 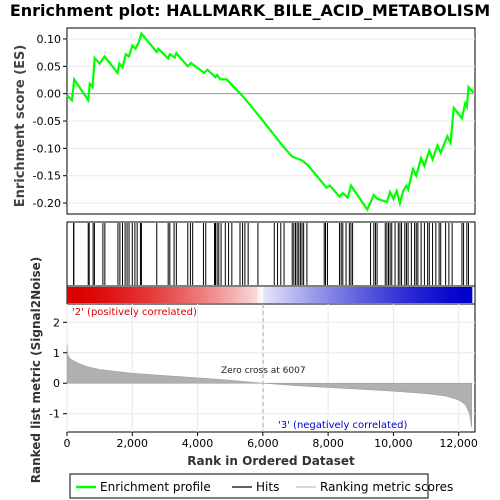 What do you see at coordinates (386, 487) in the screenshot?
I see `legend-label-ranking: Ranking metric scores` at bounding box center [386, 487].